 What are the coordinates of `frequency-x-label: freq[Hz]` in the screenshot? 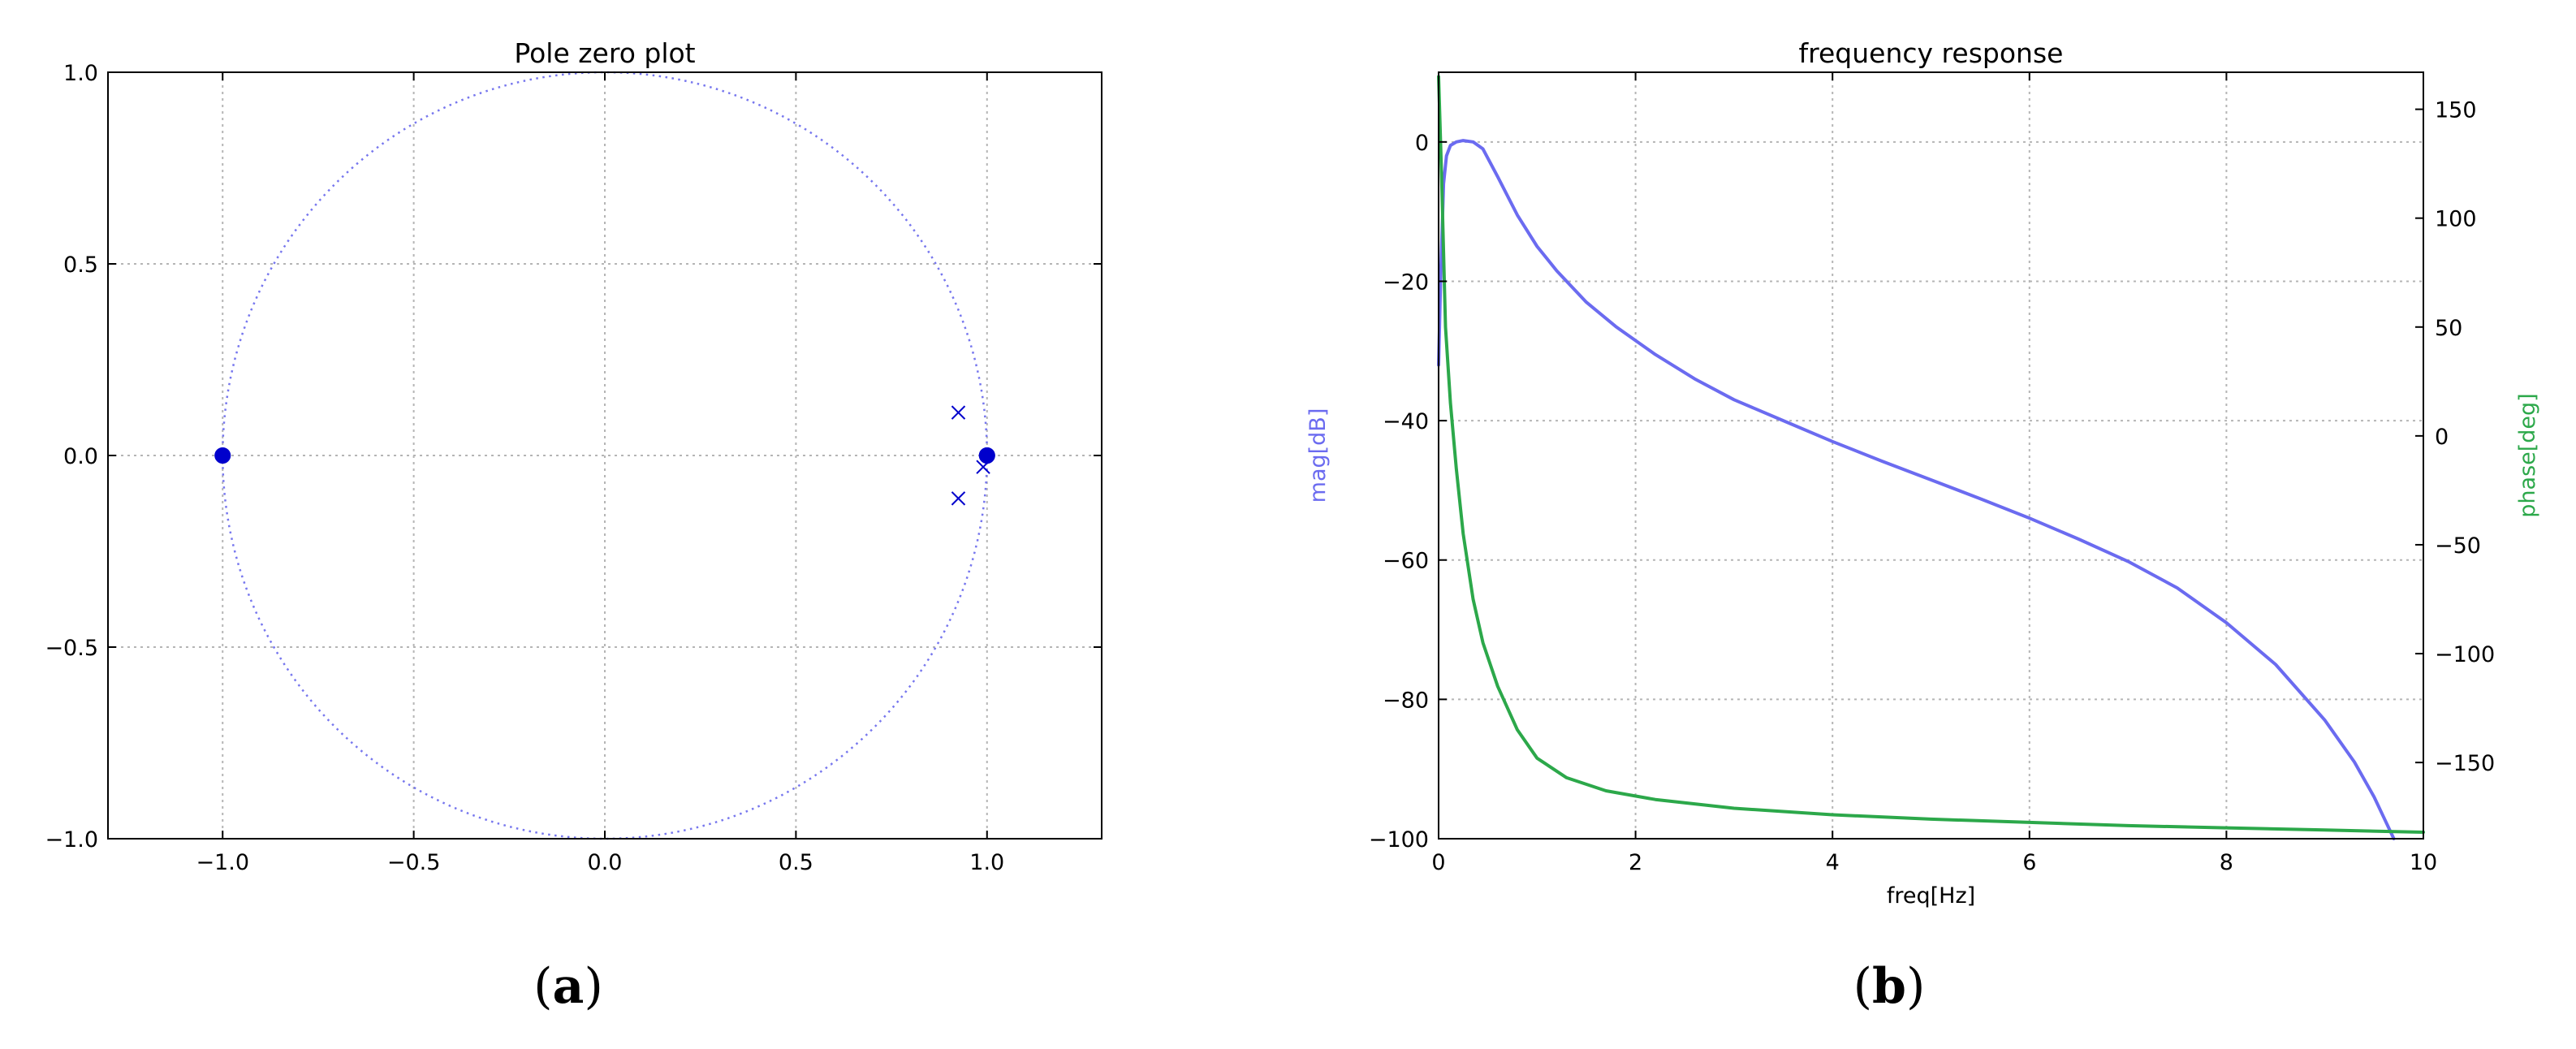 It's located at (1931, 896).